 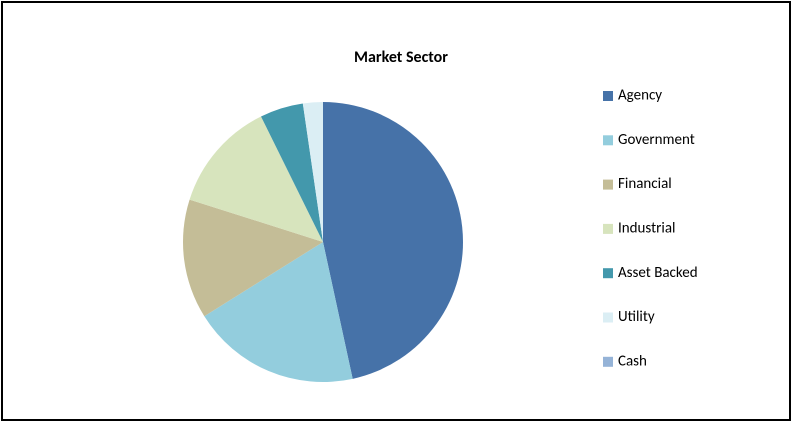 What do you see at coordinates (656, 140) in the screenshot?
I see `legend-label: Government` at bounding box center [656, 140].